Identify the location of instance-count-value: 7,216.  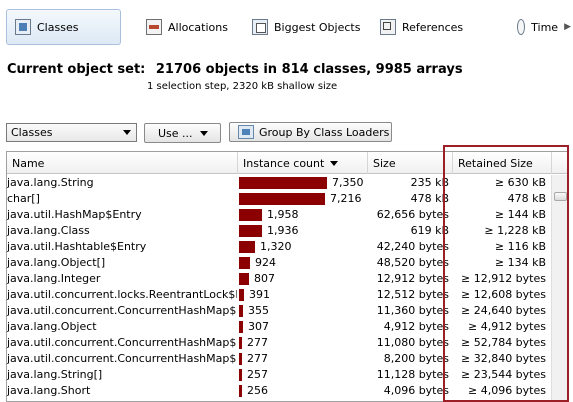
(346, 198).